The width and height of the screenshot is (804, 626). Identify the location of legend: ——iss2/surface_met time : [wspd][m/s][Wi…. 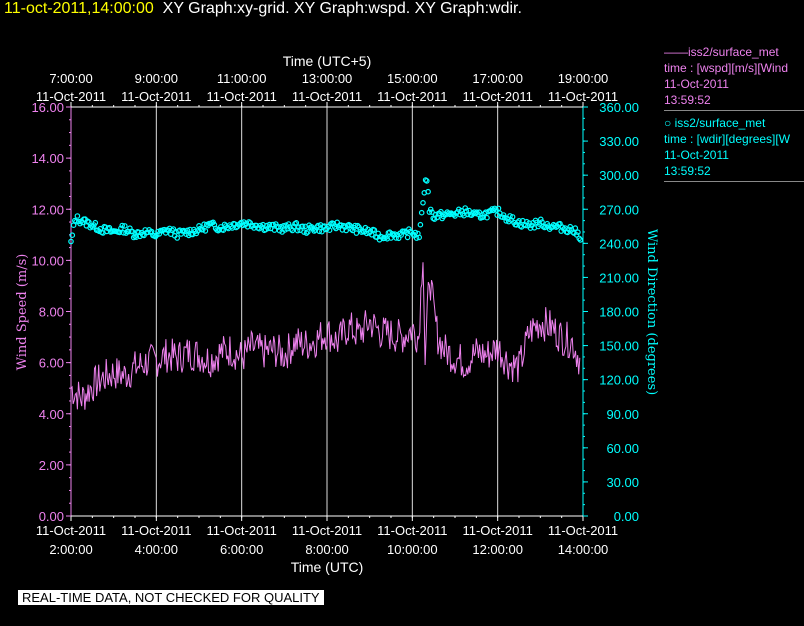
(734, 115).